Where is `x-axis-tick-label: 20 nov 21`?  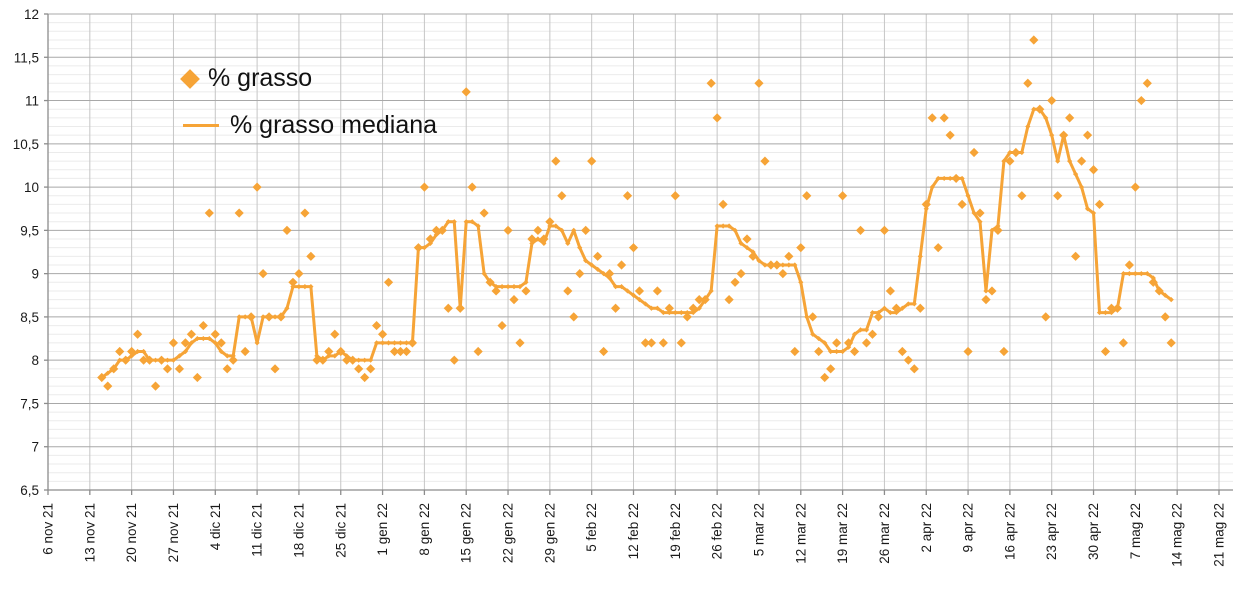
x-axis-tick-label: 20 nov 21 is located at coordinates (131, 532).